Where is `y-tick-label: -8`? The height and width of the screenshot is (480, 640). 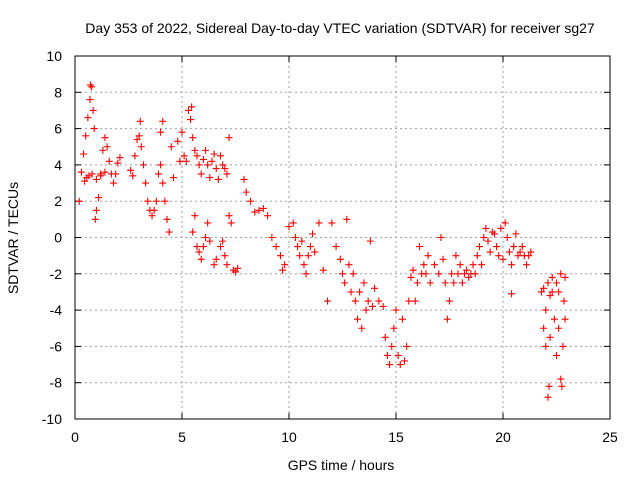 y-tick-label: -8 is located at coordinates (56, 383).